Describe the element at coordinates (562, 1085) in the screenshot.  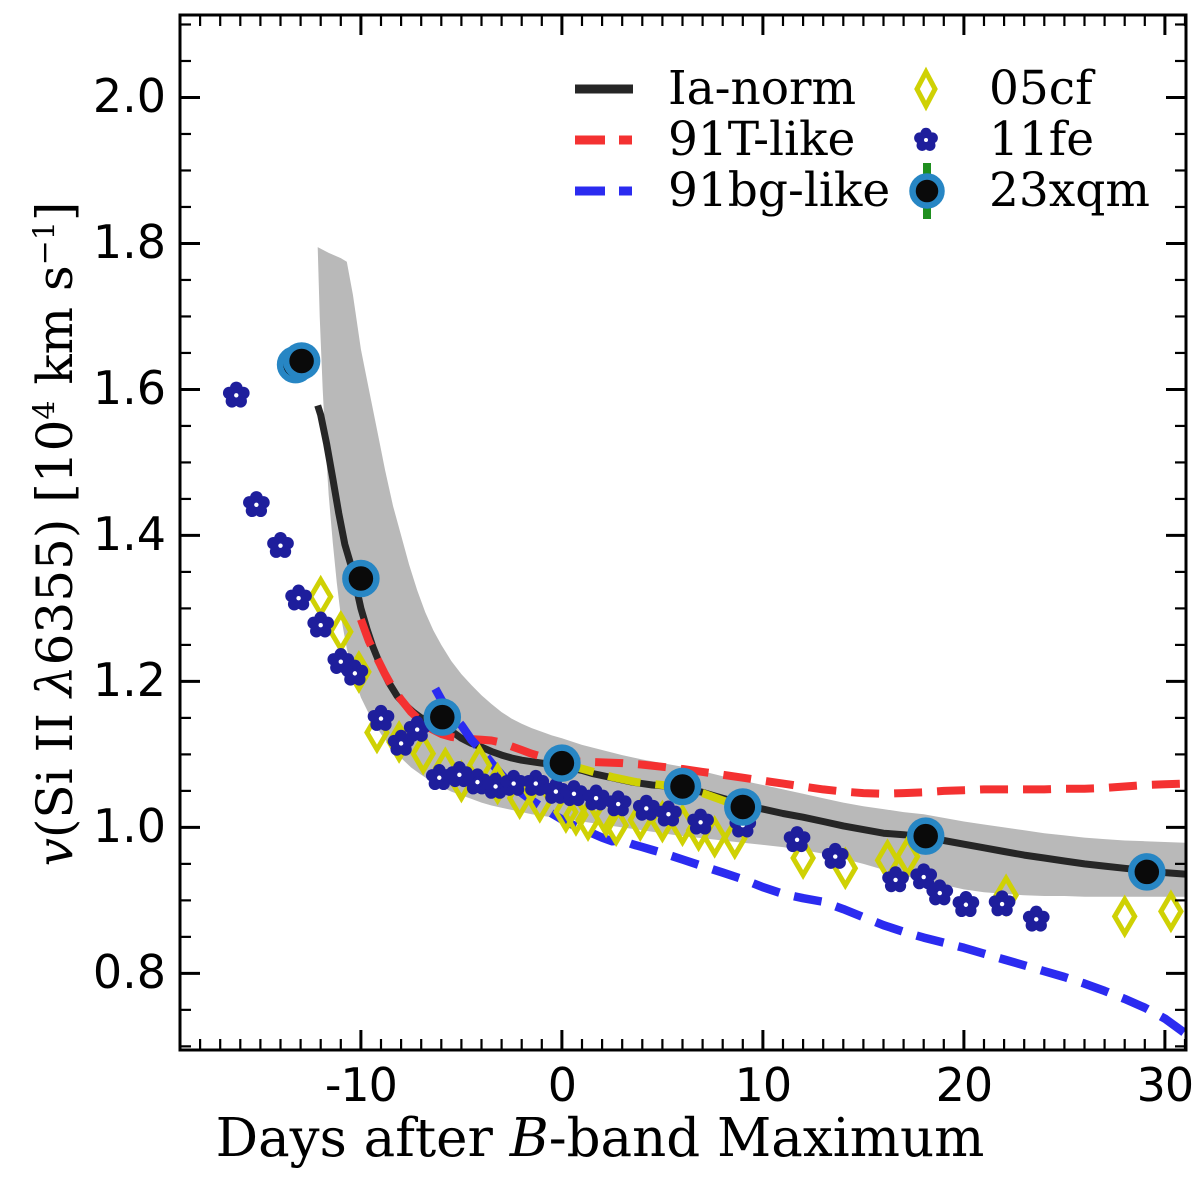
I see `x-tick-label-0: 0` at that location.